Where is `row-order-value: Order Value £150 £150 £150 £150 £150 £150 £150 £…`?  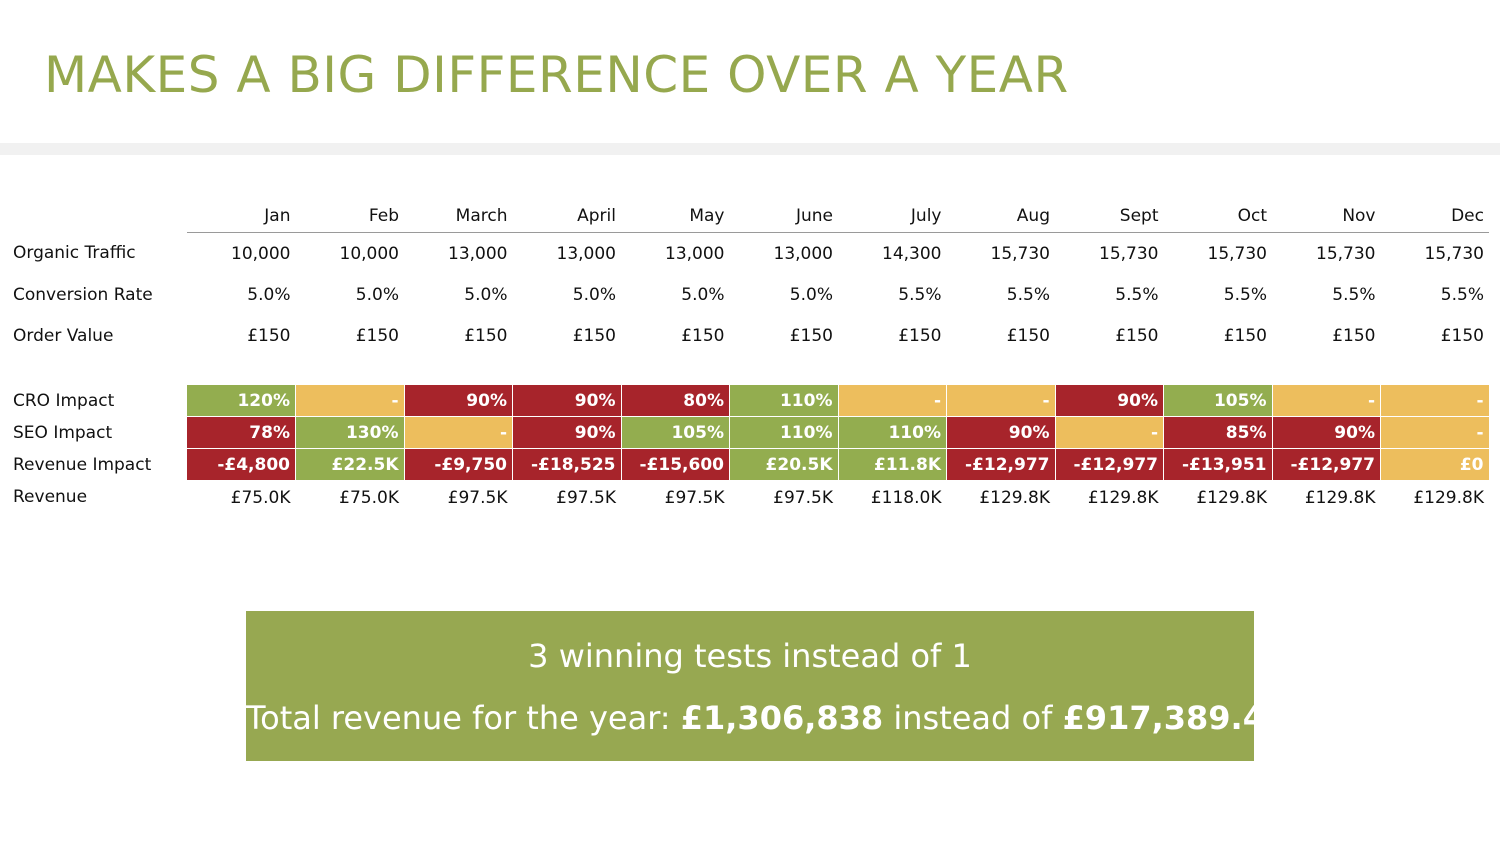
row-order-value: Order Value £150 £150 £150 £150 £150 £150 £150 £… is located at coordinates (748, 335).